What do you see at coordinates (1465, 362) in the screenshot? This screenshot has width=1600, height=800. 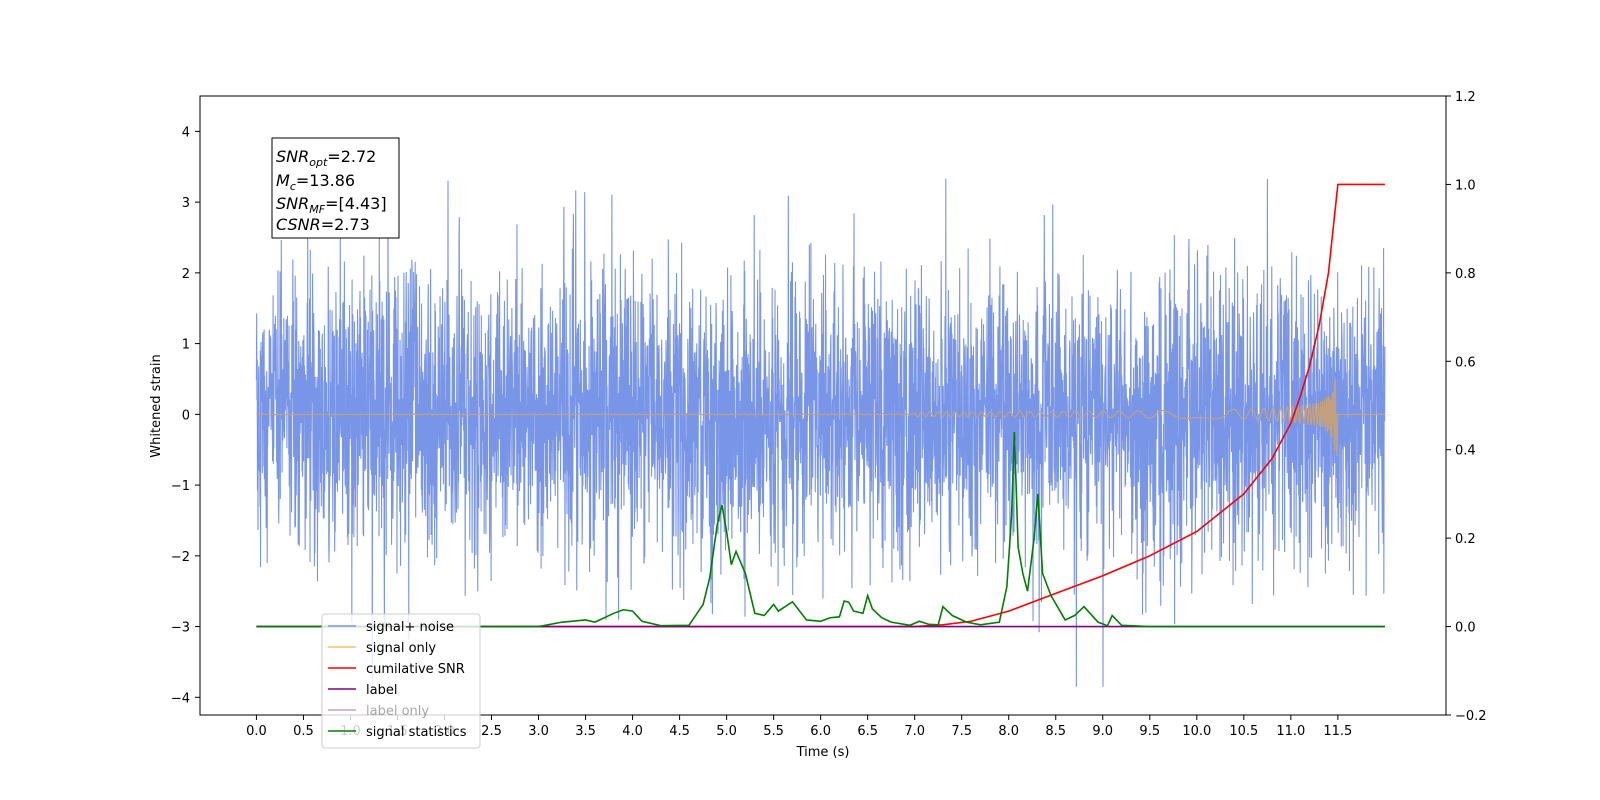 I see `y2-tick-label: 0.6` at bounding box center [1465, 362].